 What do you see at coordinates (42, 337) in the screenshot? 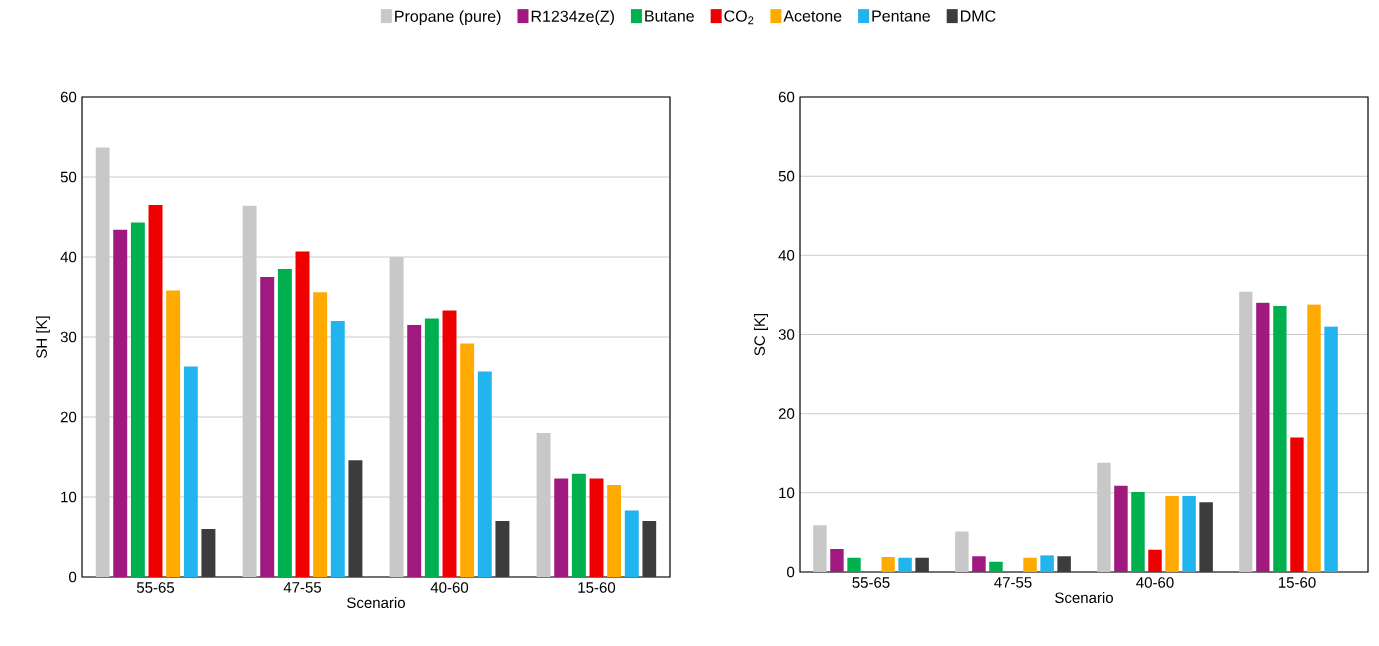
I see `y-axis-title: SH [K]` at bounding box center [42, 337].